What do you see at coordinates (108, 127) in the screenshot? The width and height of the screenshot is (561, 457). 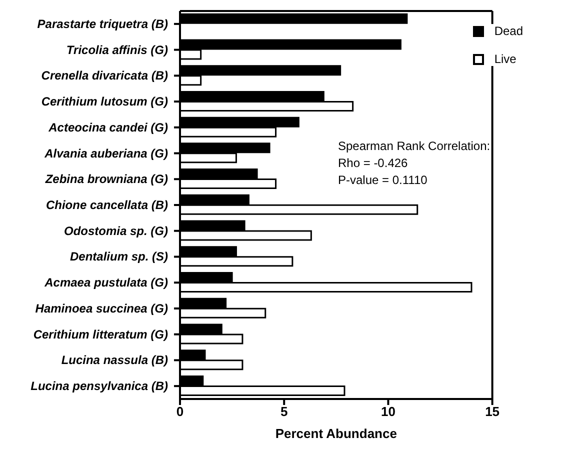 I see `y-tick-label: Acteocina candei (G)` at bounding box center [108, 127].